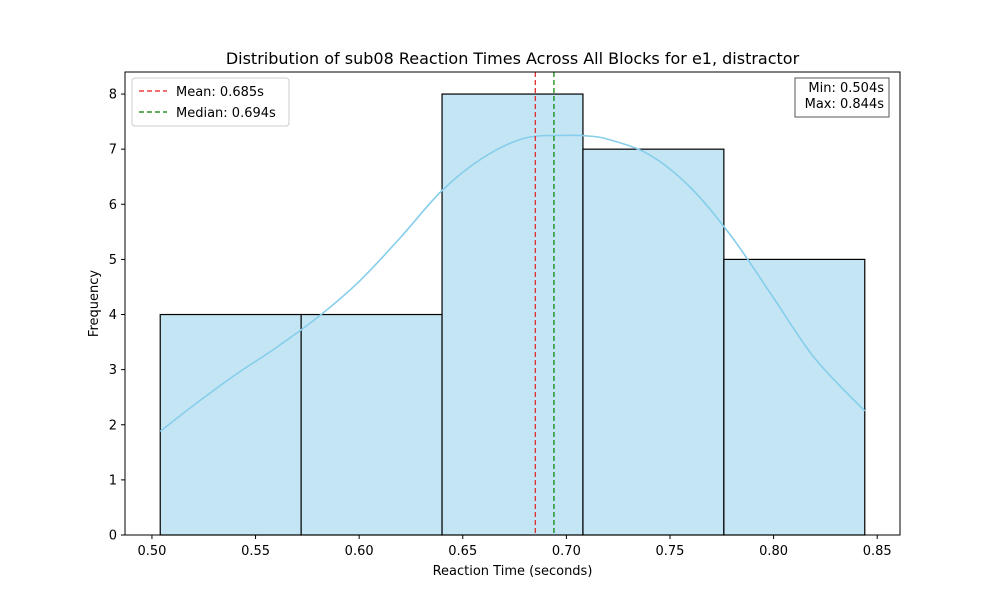 This screenshot has width=1000, height=604. Describe the element at coordinates (113, 425) in the screenshot. I see `y-tick-label-2: 2` at that location.